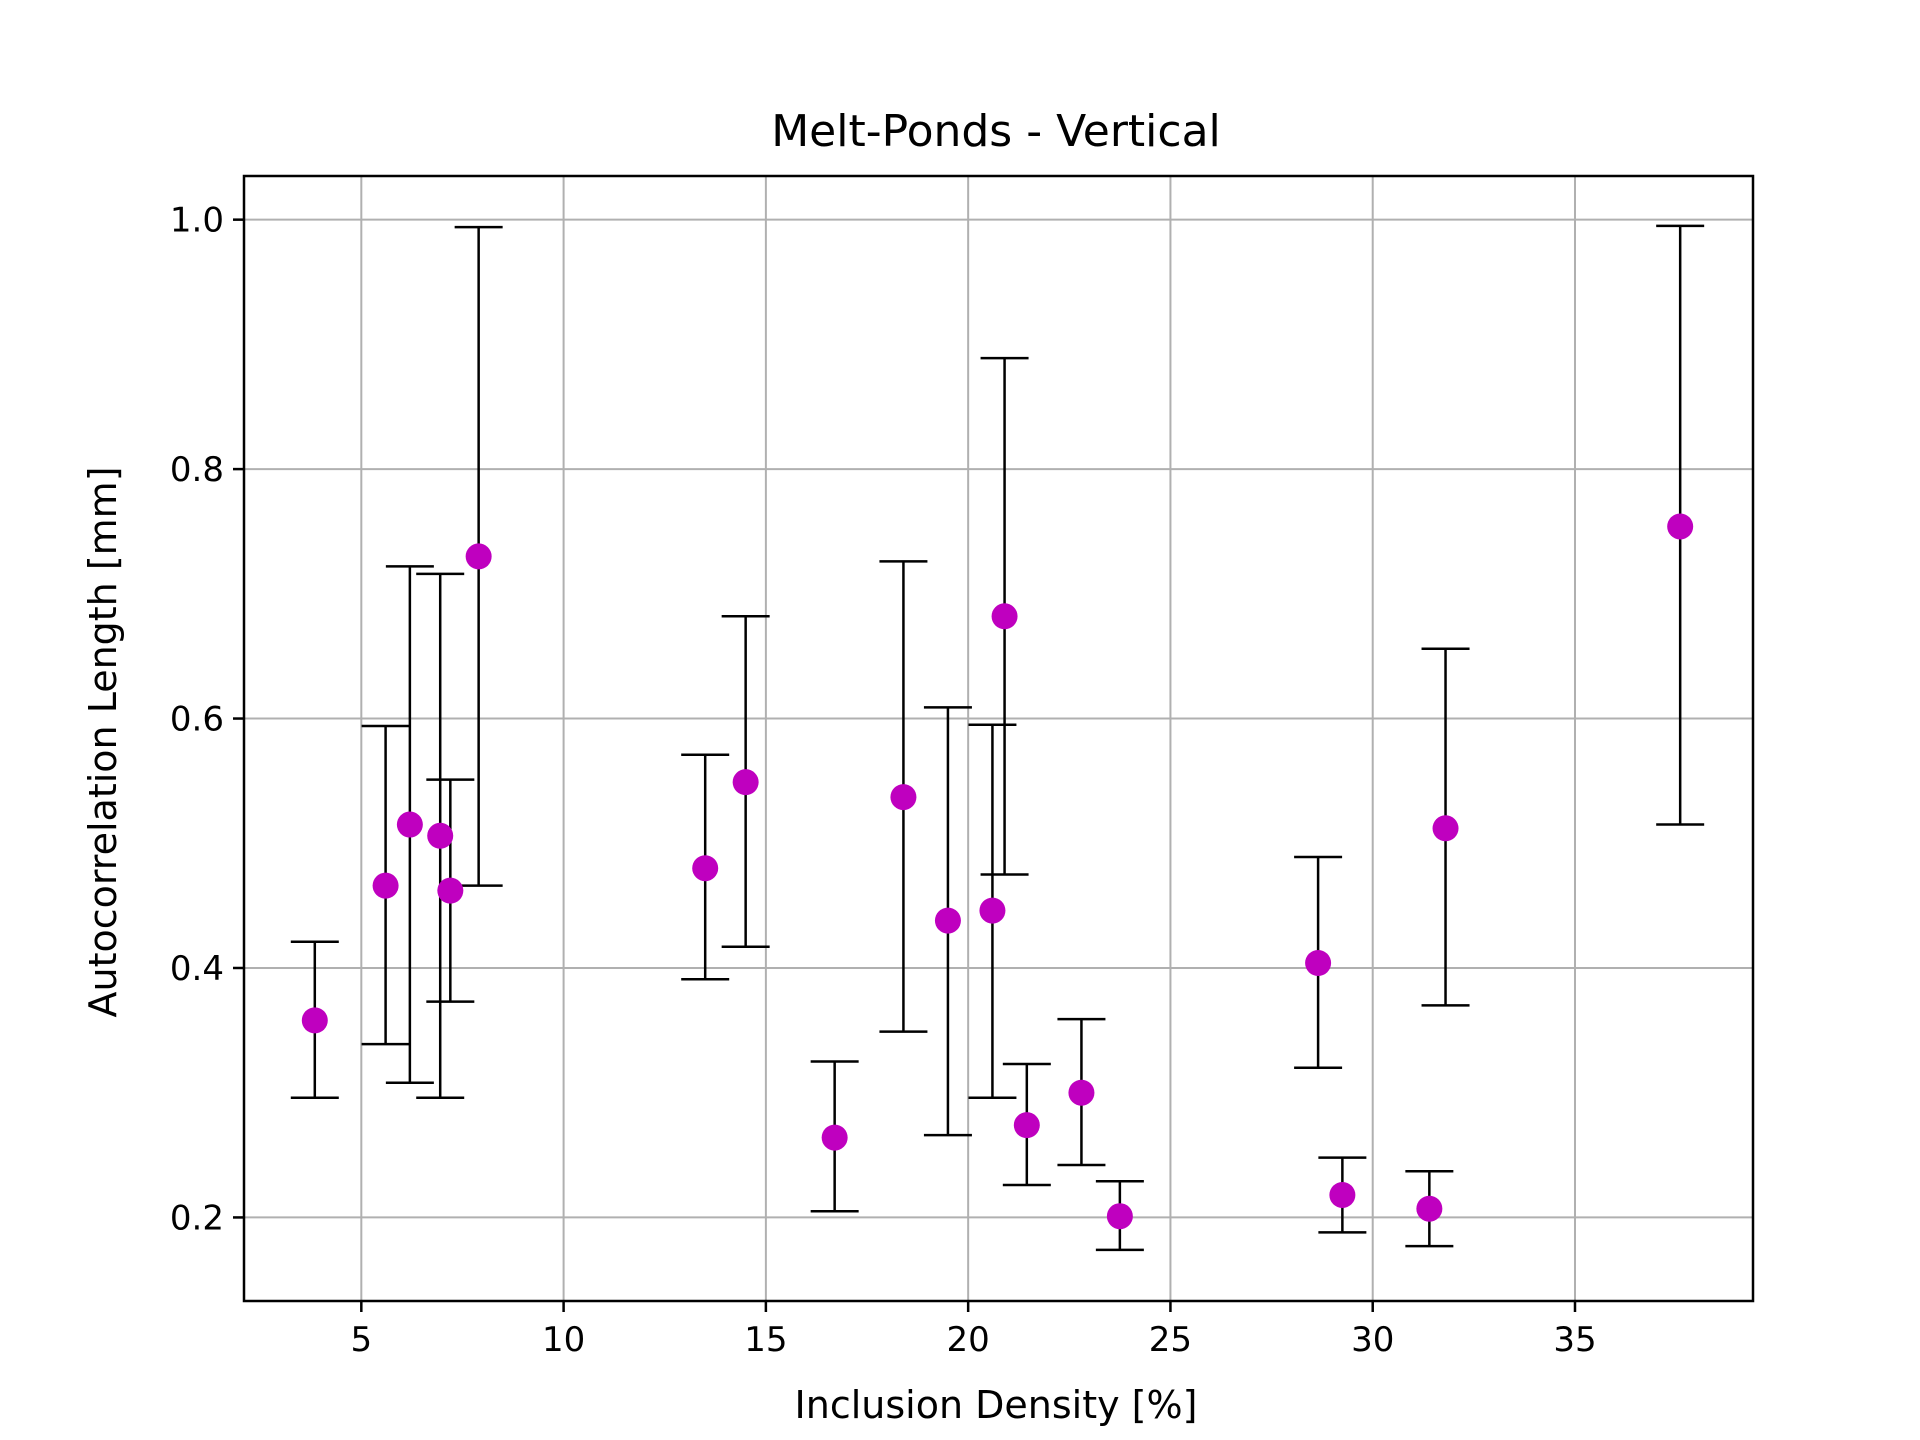 This screenshot has height=1440, width=1920. I want to click on x-tick-label: 30, so click(1372, 1340).